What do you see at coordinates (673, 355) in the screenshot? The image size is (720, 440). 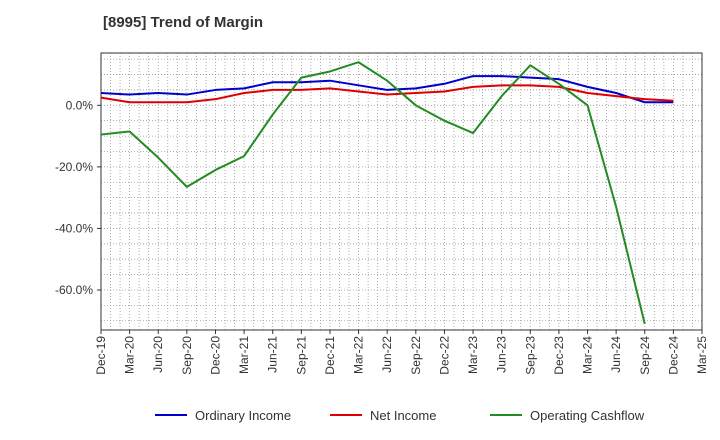 I see `x-tick-label: Dec-24` at bounding box center [673, 355].